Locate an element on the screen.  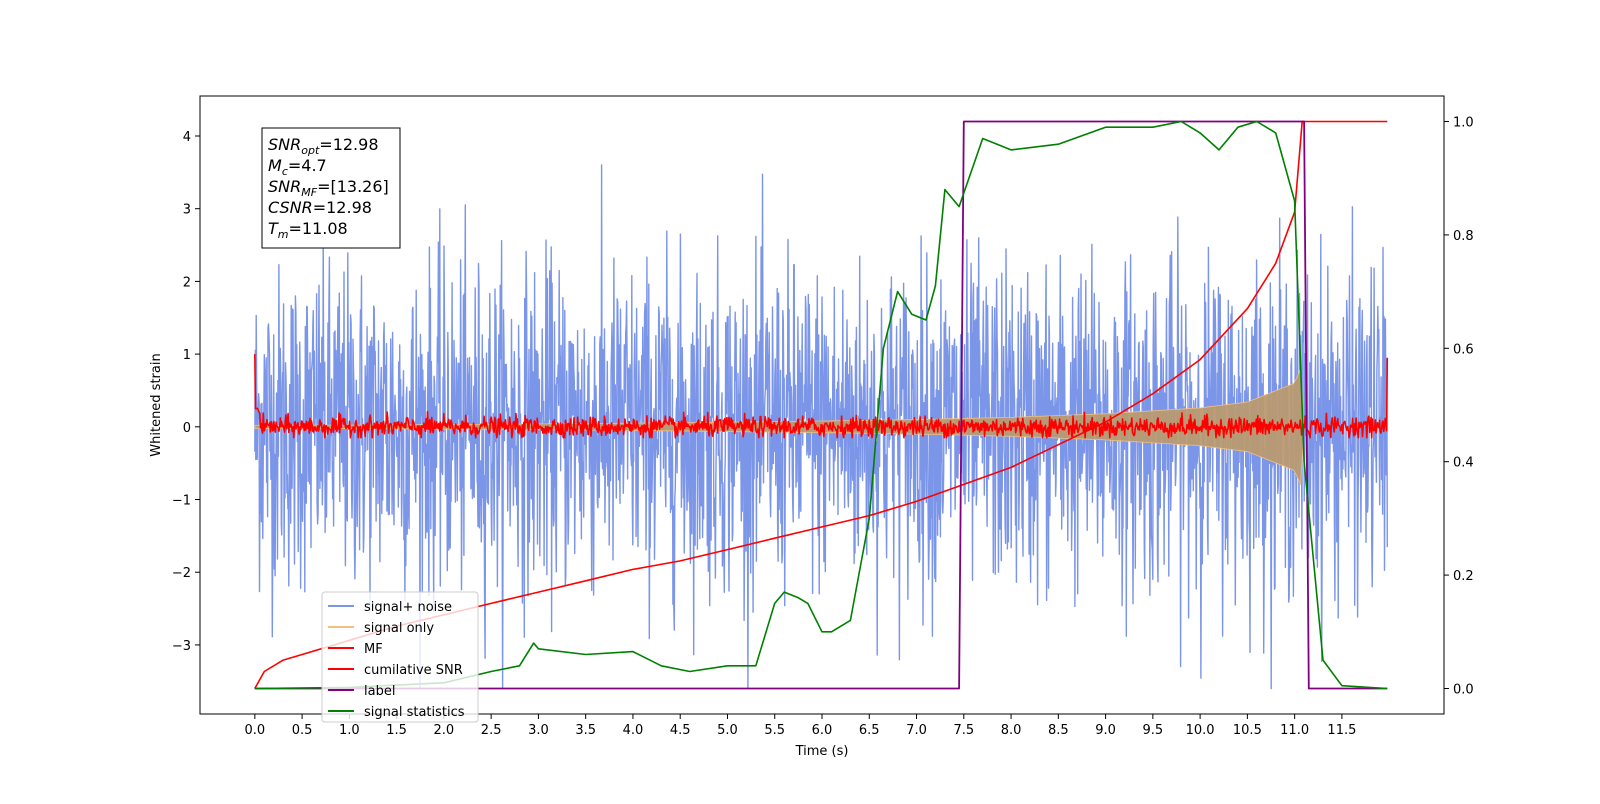
annotation-line: SNRMF=[13.26] is located at coordinates (328, 188).